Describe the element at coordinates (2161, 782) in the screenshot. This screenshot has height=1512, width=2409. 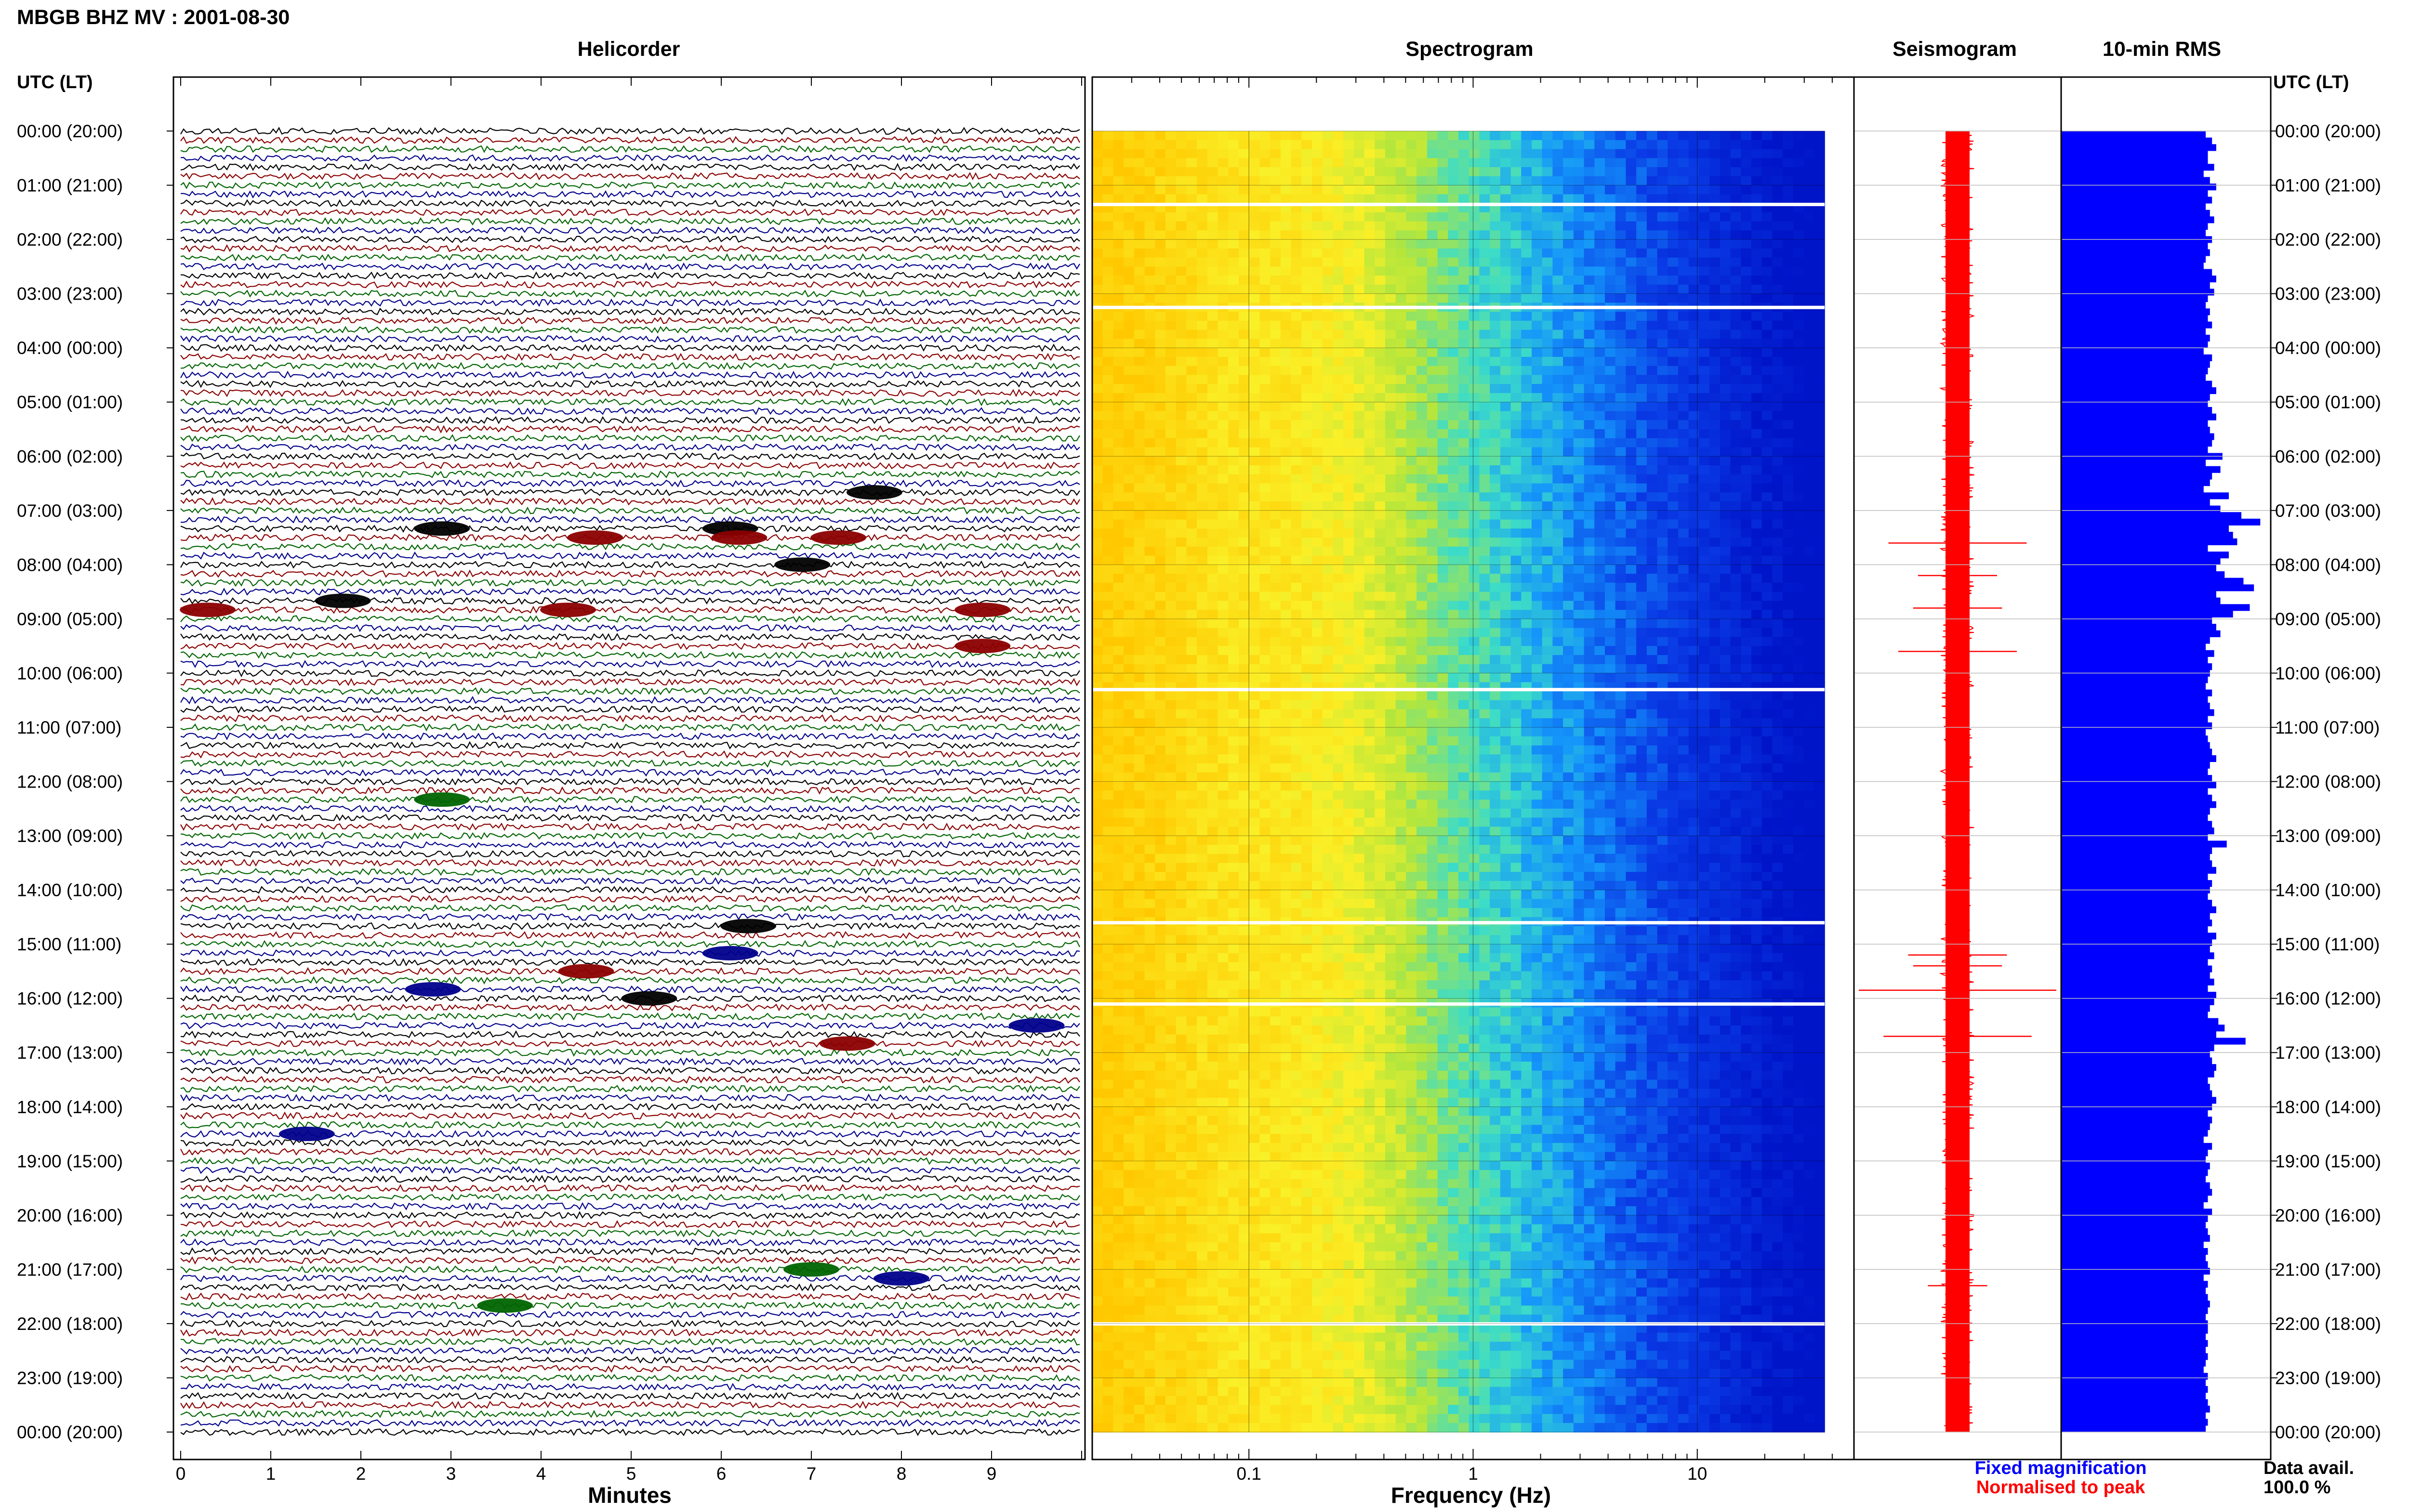
I see `rms-bars` at that location.